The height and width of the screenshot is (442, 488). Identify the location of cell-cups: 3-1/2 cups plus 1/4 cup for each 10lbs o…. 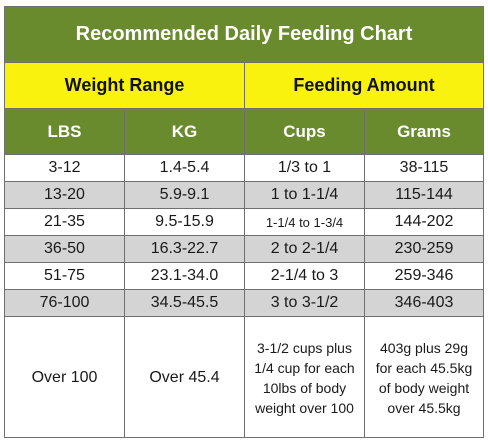
(305, 377).